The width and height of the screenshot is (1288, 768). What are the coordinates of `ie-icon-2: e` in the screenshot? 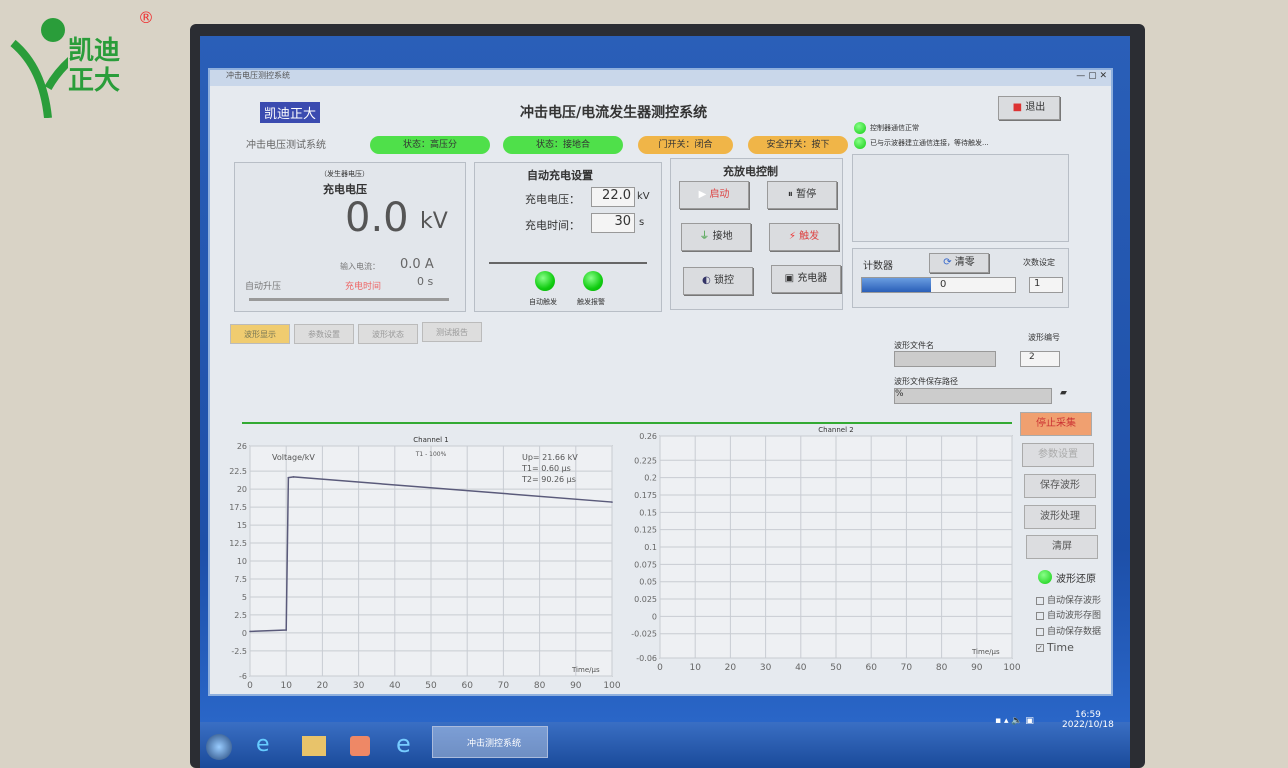 It's located at (403, 744).